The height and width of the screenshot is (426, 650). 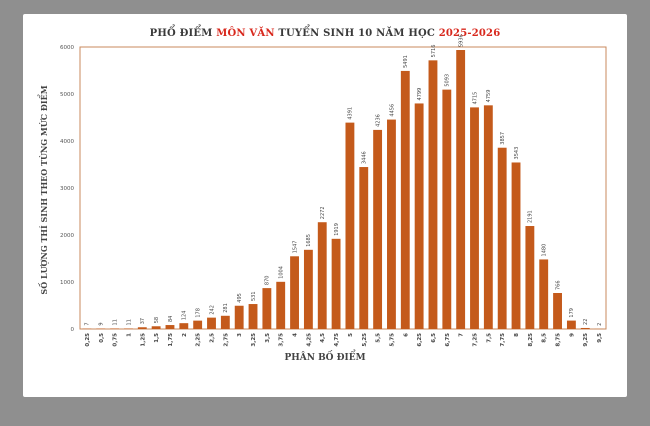 What do you see at coordinates (558, 285) in the screenshot?
I see `bar-value-label: 766` at bounding box center [558, 285].